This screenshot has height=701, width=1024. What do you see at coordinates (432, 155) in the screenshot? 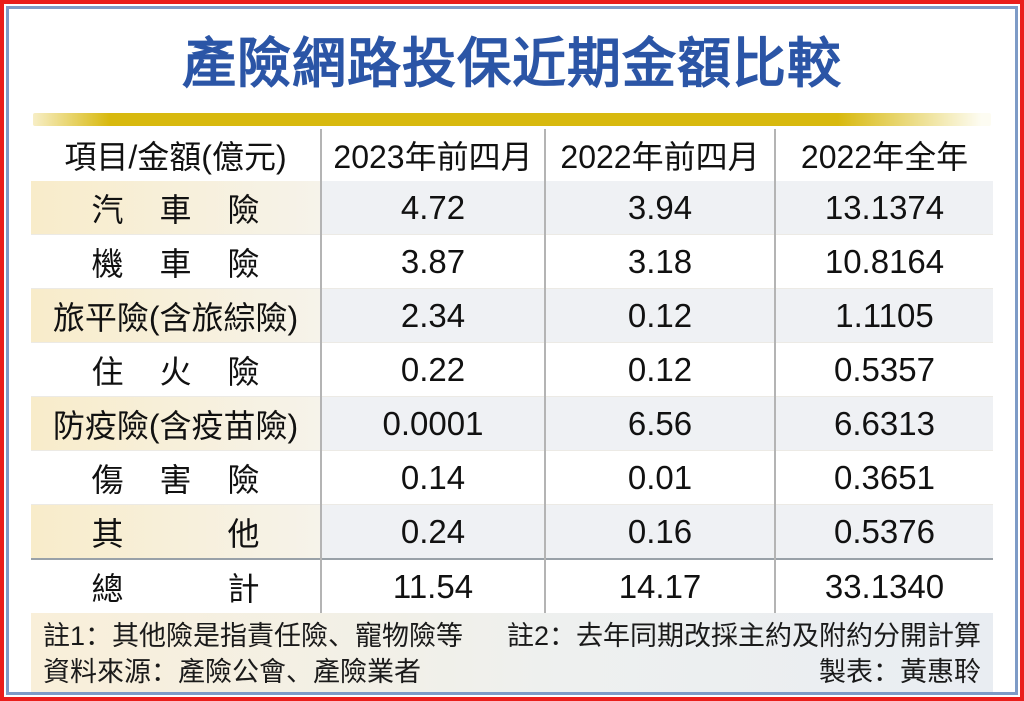
I see `header-2023-apr: 2023年前四月` at bounding box center [432, 155].